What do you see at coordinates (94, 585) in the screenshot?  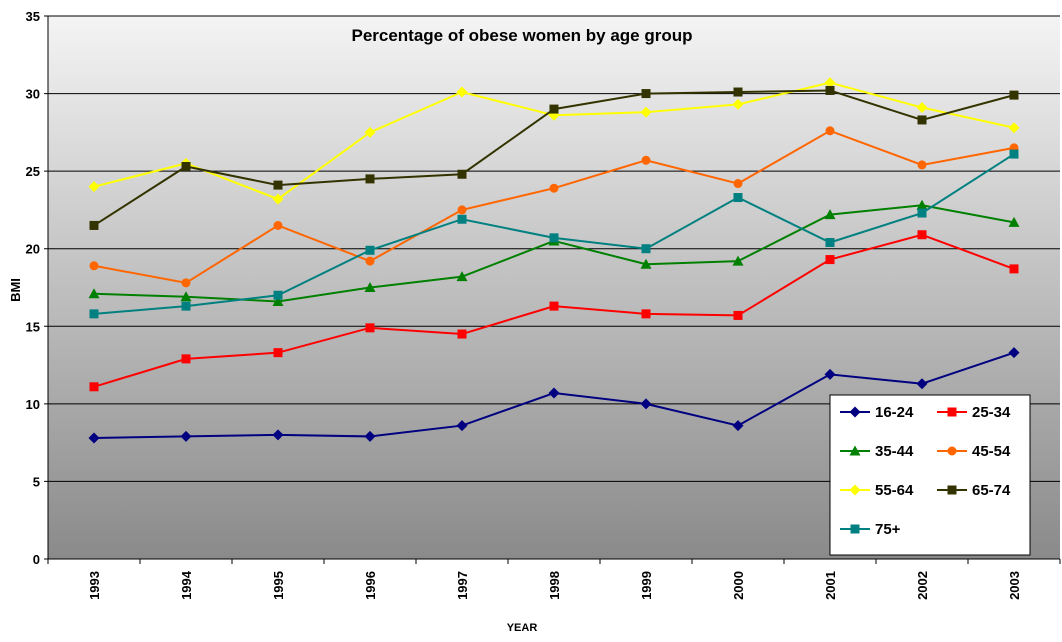 I see `x-tick-label: 1993` at bounding box center [94, 585].